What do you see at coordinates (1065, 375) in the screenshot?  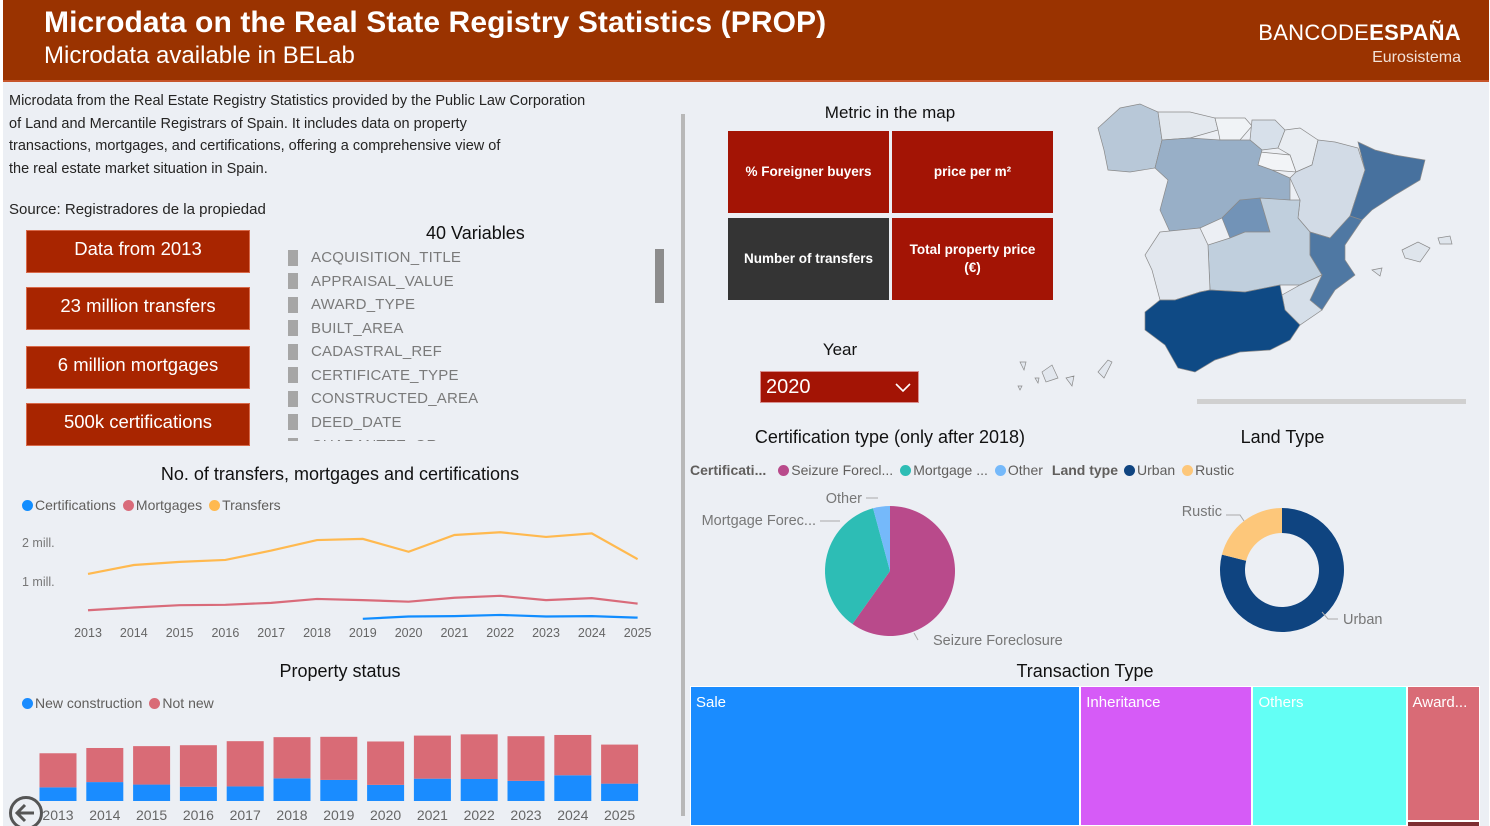 I see `map-region-canarias` at bounding box center [1065, 375].